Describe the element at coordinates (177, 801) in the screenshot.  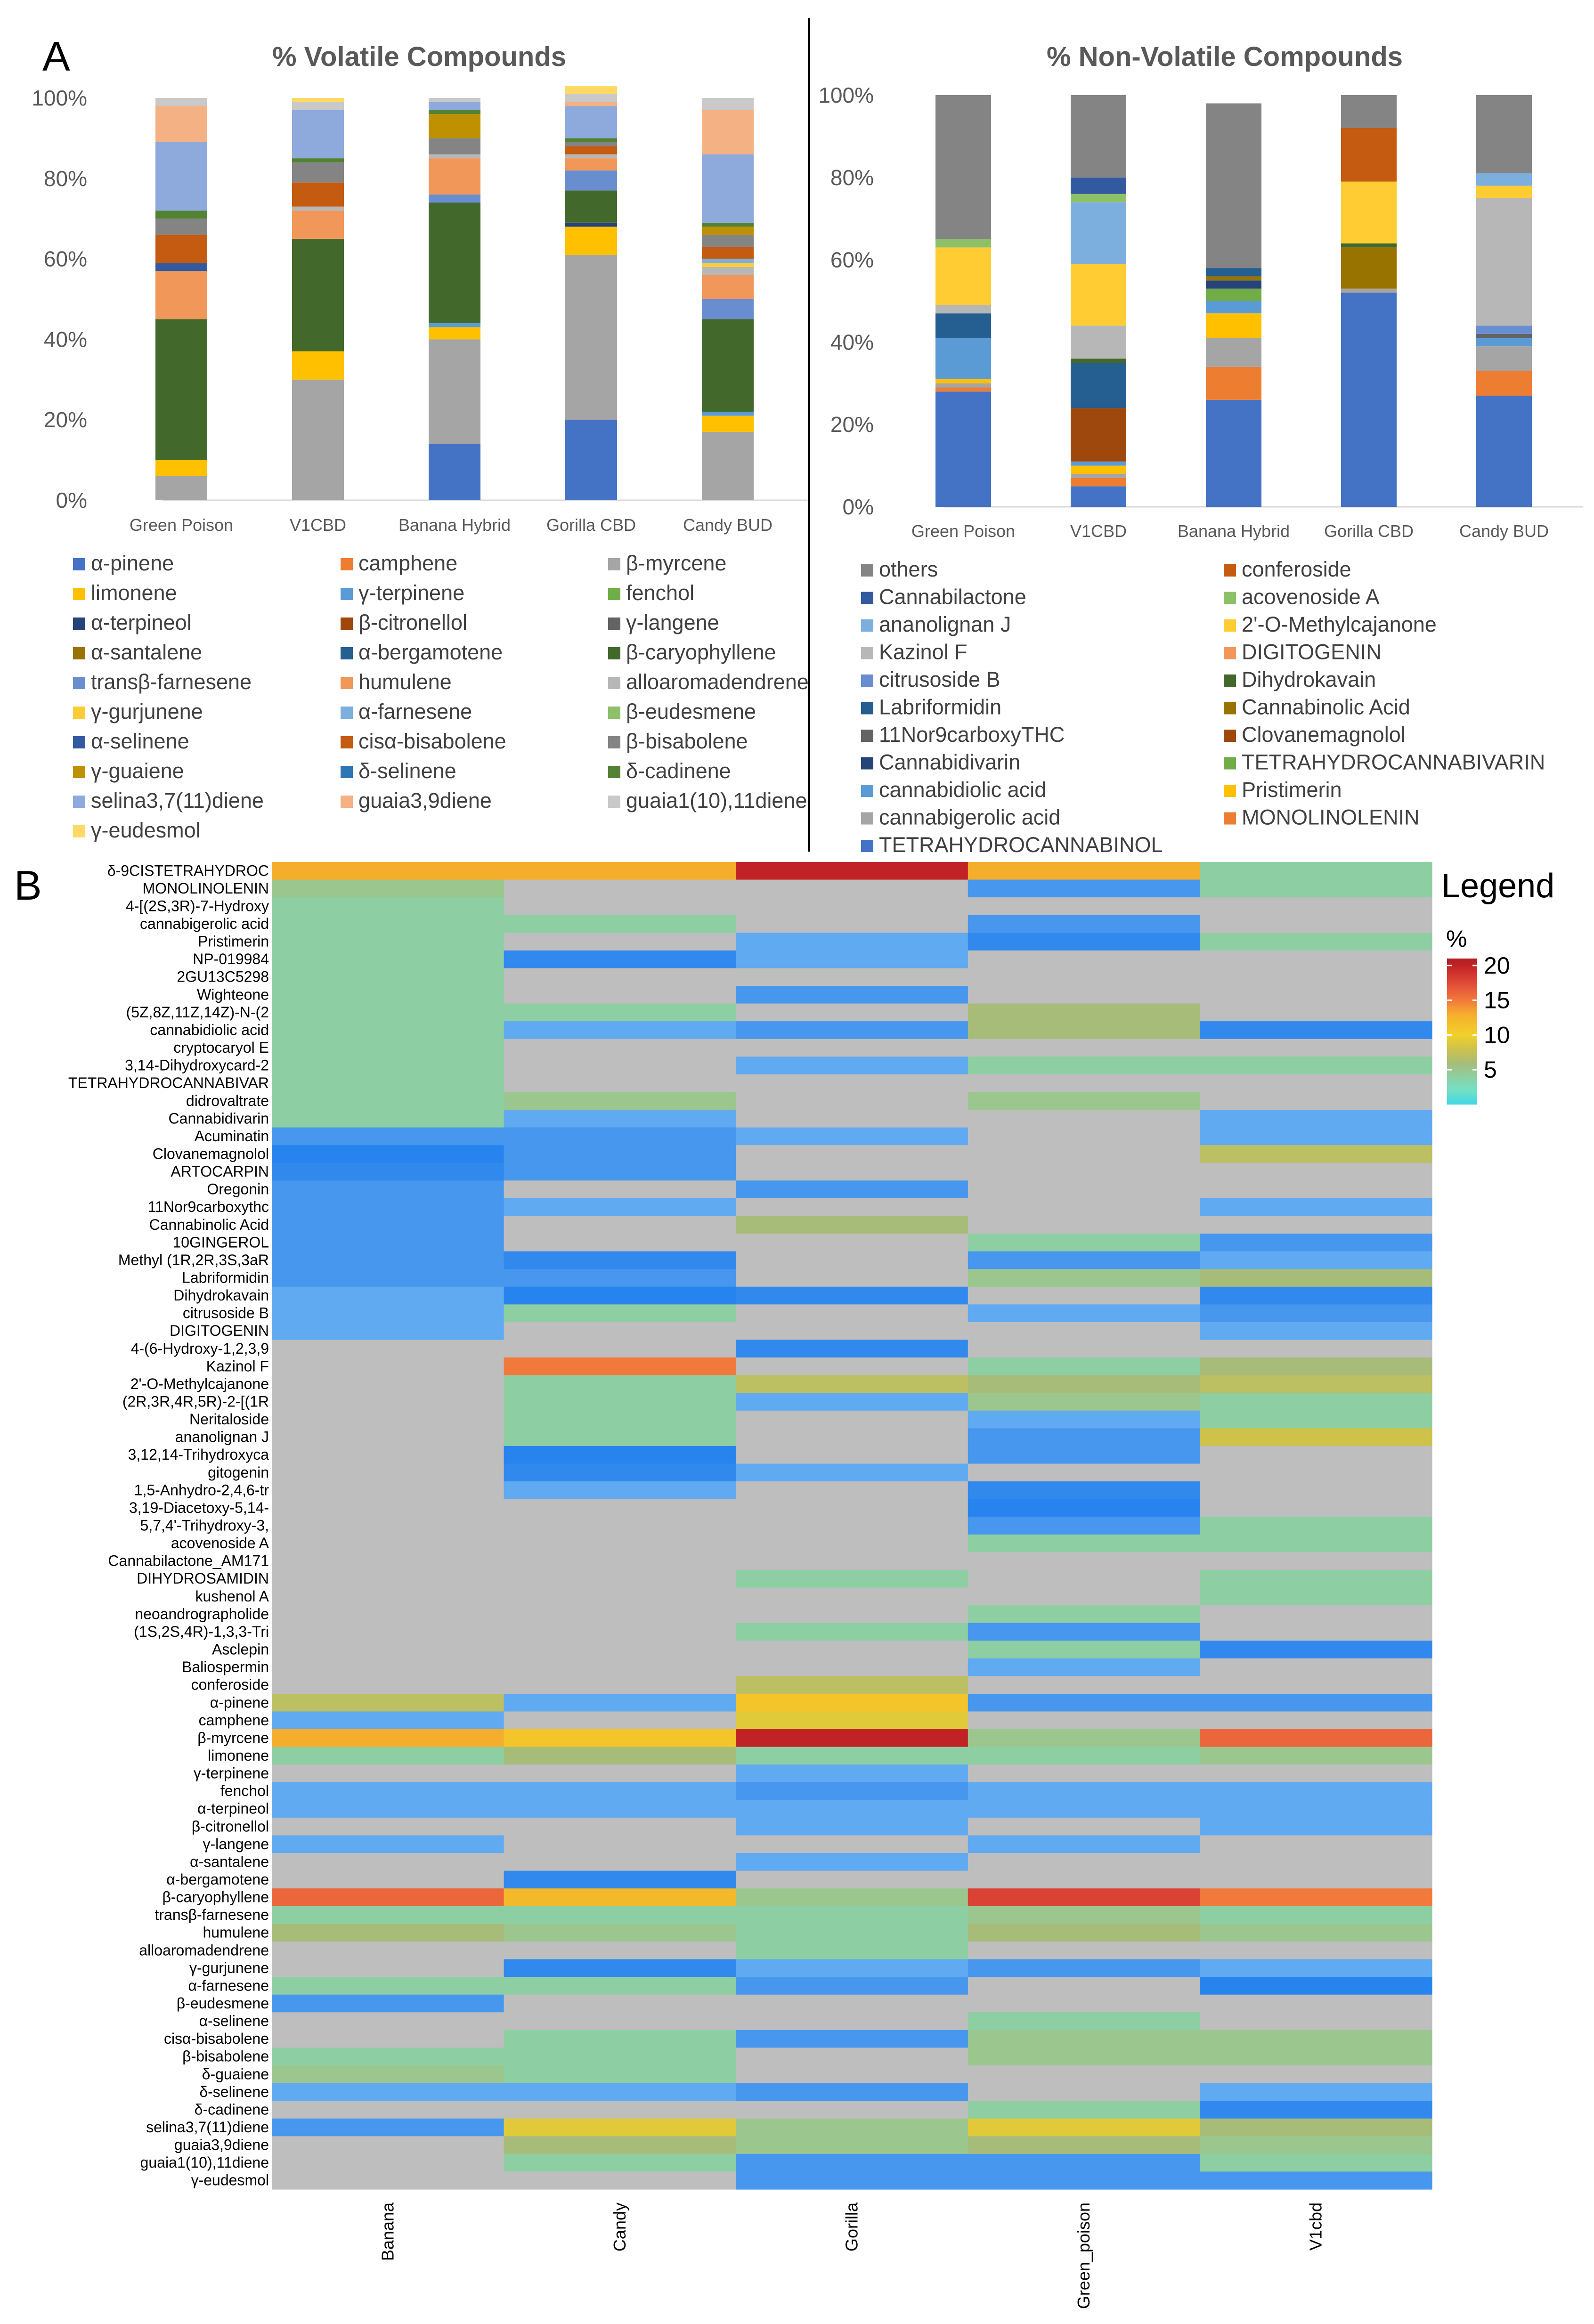
I see `legend-item: selina3,7(11)diene` at that location.